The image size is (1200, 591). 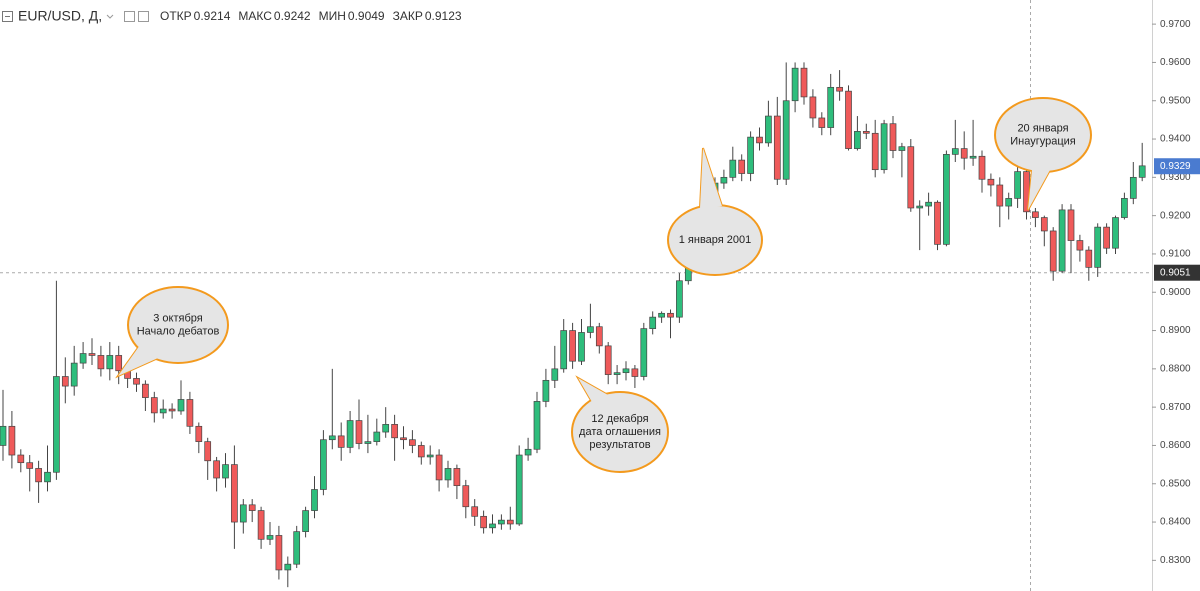 What do you see at coordinates (1175, 254) in the screenshot?
I see `y-tick-label: 0.9100` at bounding box center [1175, 254].